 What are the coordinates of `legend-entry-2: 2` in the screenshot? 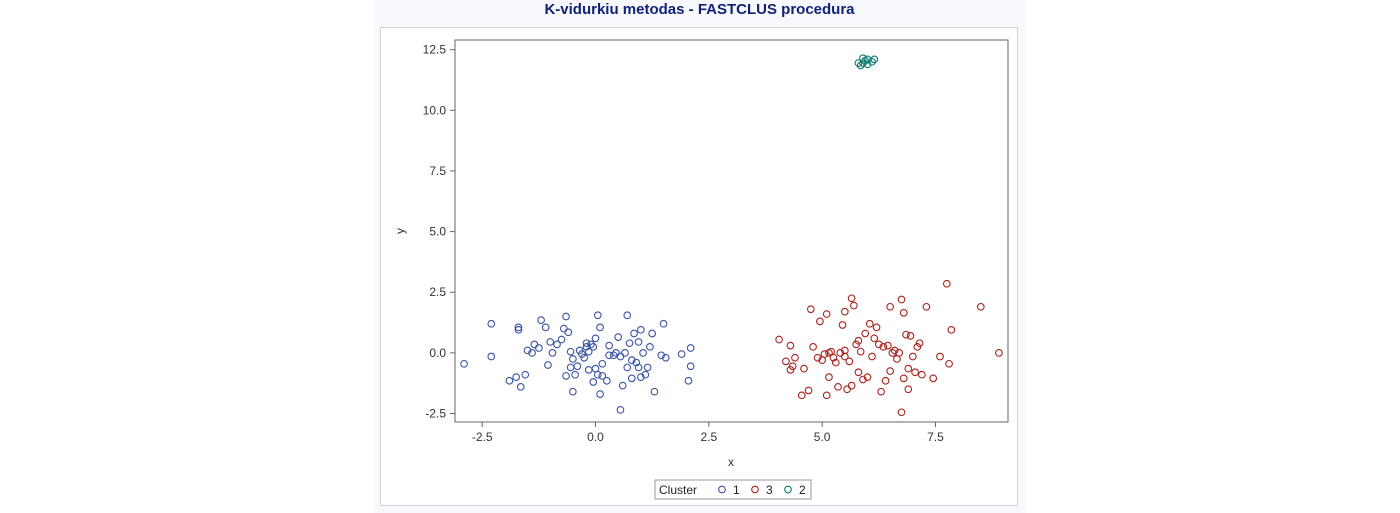 It's located at (802, 490).